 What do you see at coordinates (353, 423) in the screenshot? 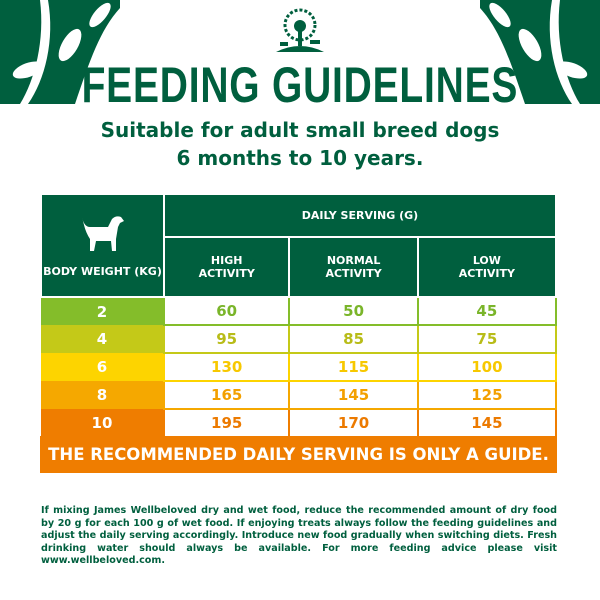
I see `serving-cell: 170` at bounding box center [353, 423].